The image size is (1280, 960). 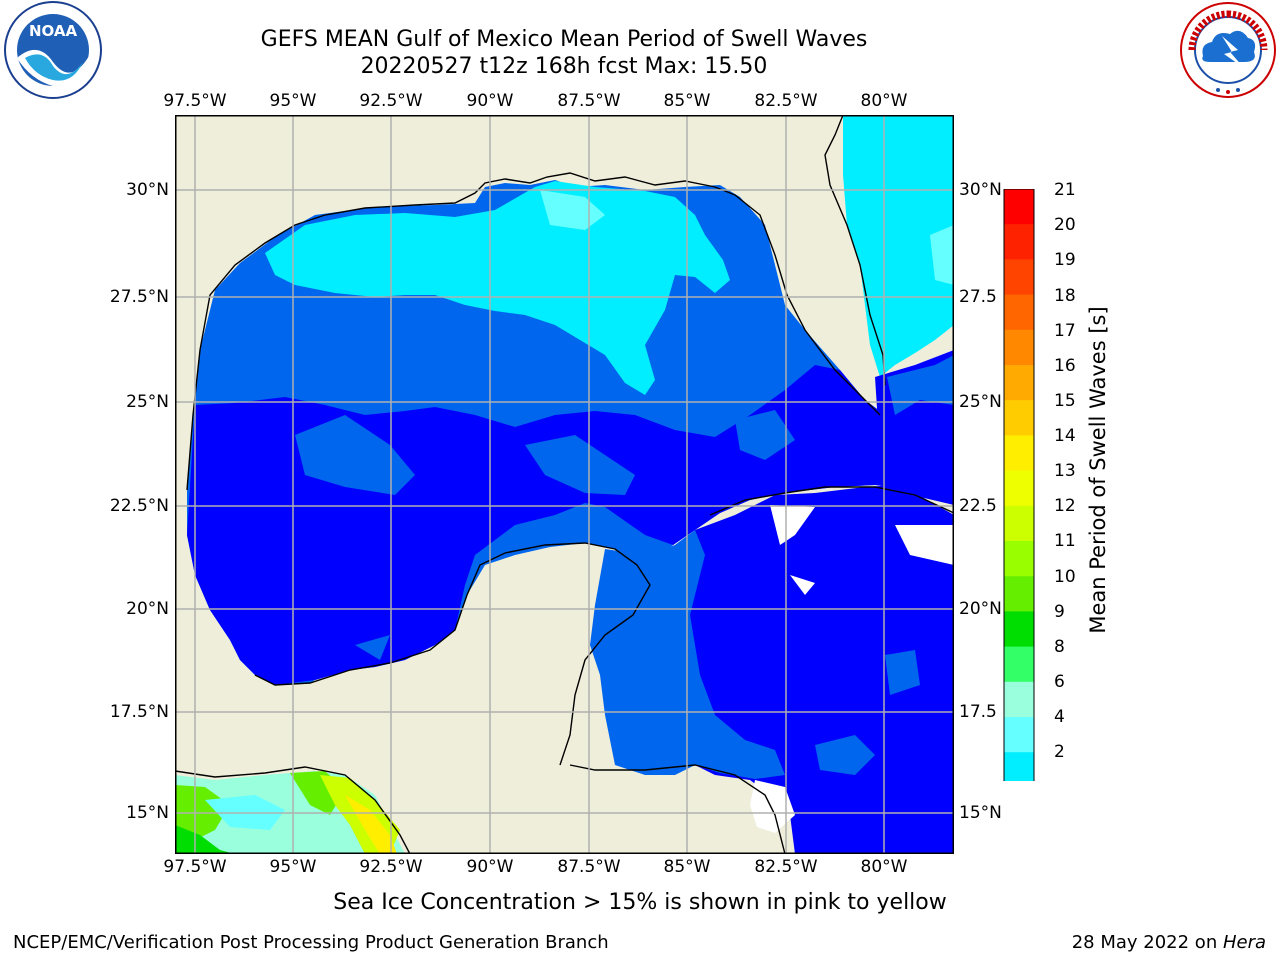 What do you see at coordinates (53, 50) in the screenshot?
I see `noaa-logo: NOAA` at bounding box center [53, 50].